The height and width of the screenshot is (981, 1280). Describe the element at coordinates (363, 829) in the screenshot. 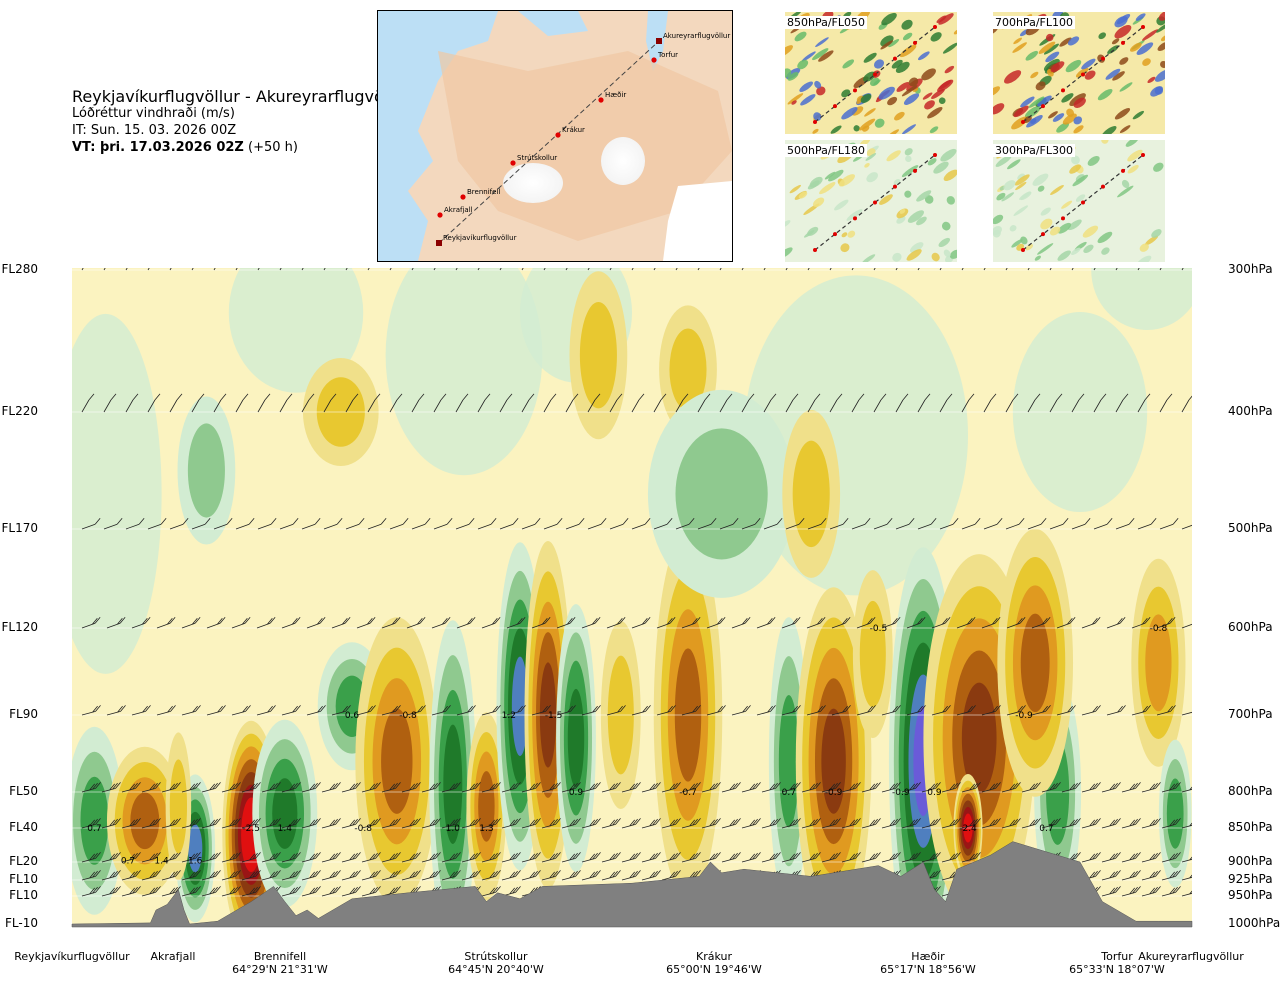

I see `value-label: -0.8` at that location.